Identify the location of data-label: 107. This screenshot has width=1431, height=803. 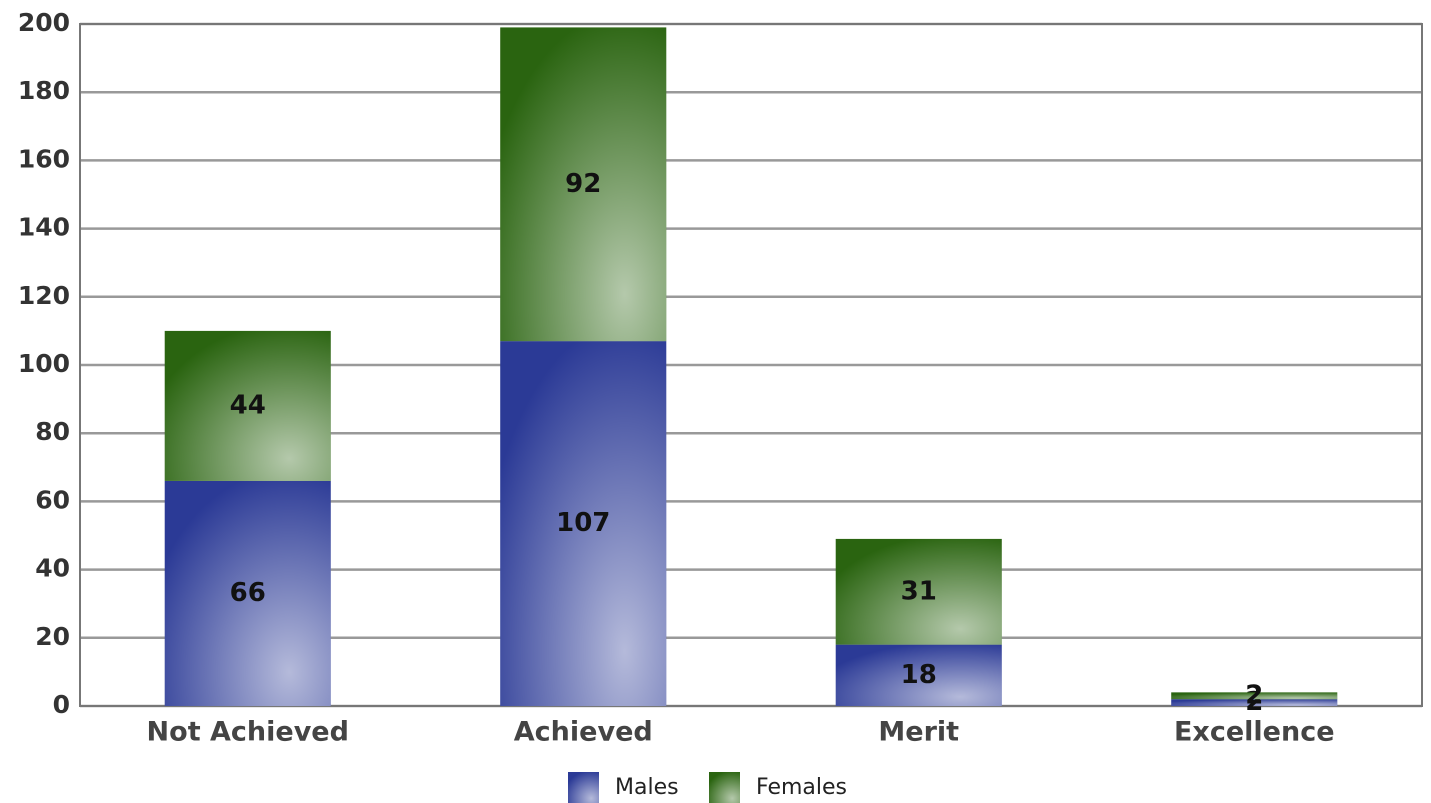
(583, 523).